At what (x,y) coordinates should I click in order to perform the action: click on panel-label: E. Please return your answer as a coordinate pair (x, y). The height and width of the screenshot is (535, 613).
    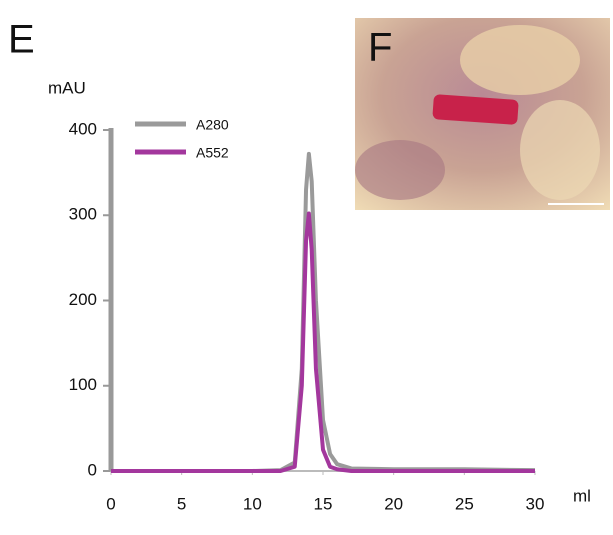
    Looking at the image, I should click on (21, 40).